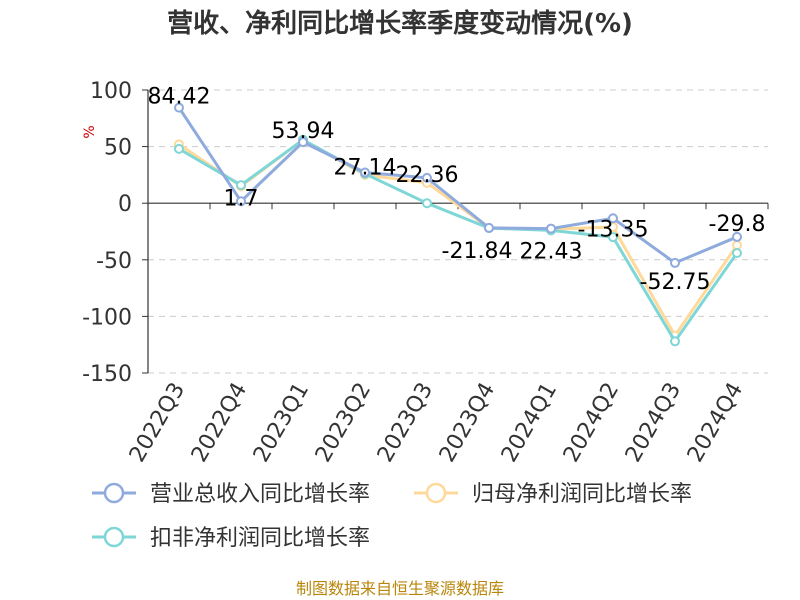 The height and width of the screenshot is (600, 800). What do you see at coordinates (343, 423) in the screenshot?
I see `x-tick-label: 2023Q2` at bounding box center [343, 423].